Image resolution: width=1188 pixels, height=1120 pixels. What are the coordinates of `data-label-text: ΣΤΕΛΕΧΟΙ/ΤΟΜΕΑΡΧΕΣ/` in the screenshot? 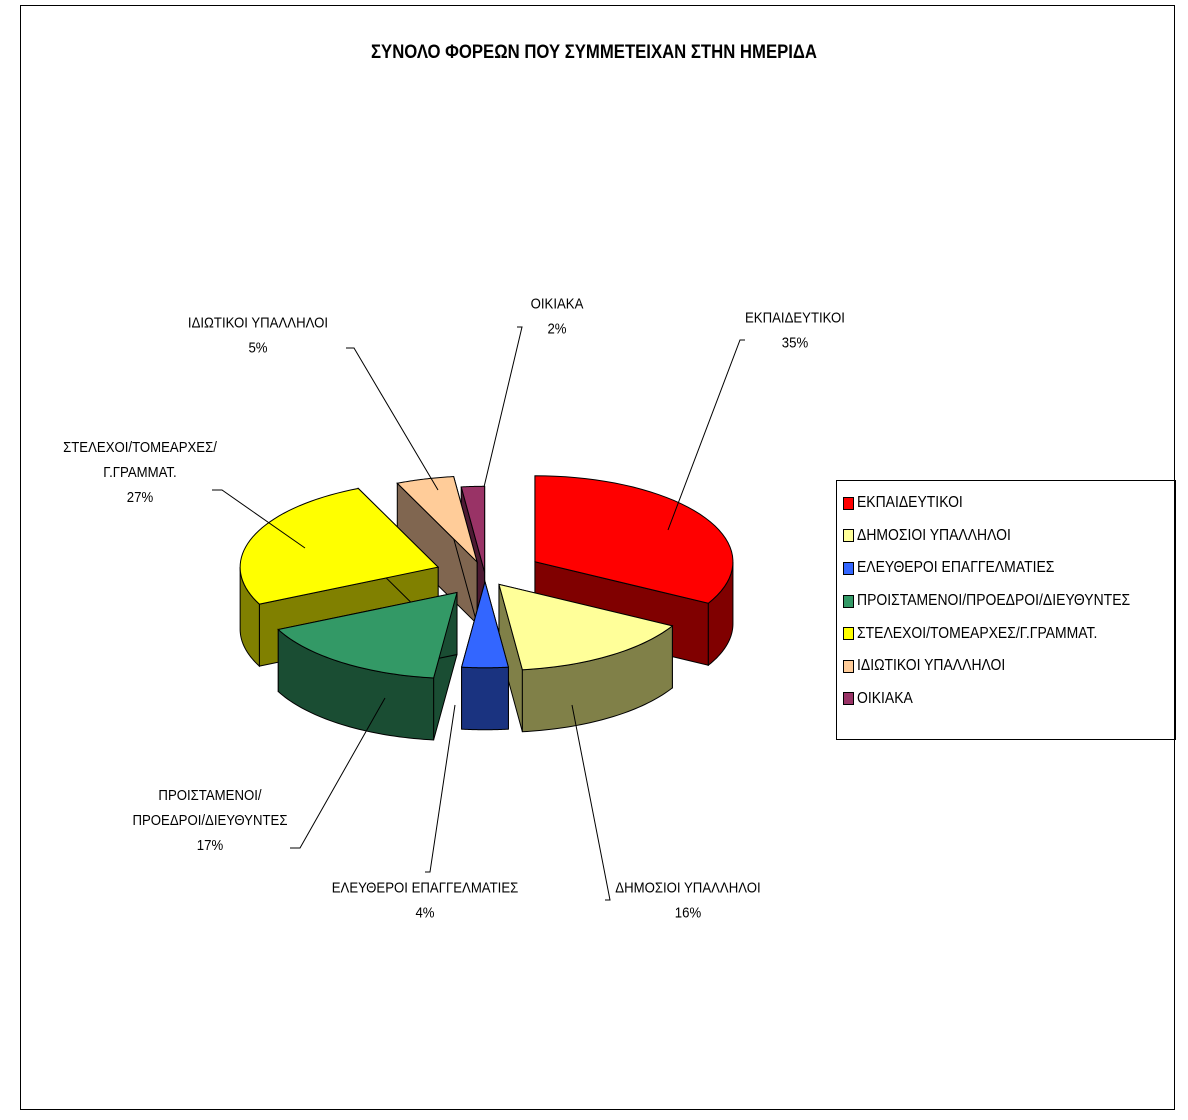 It's located at (140, 446).